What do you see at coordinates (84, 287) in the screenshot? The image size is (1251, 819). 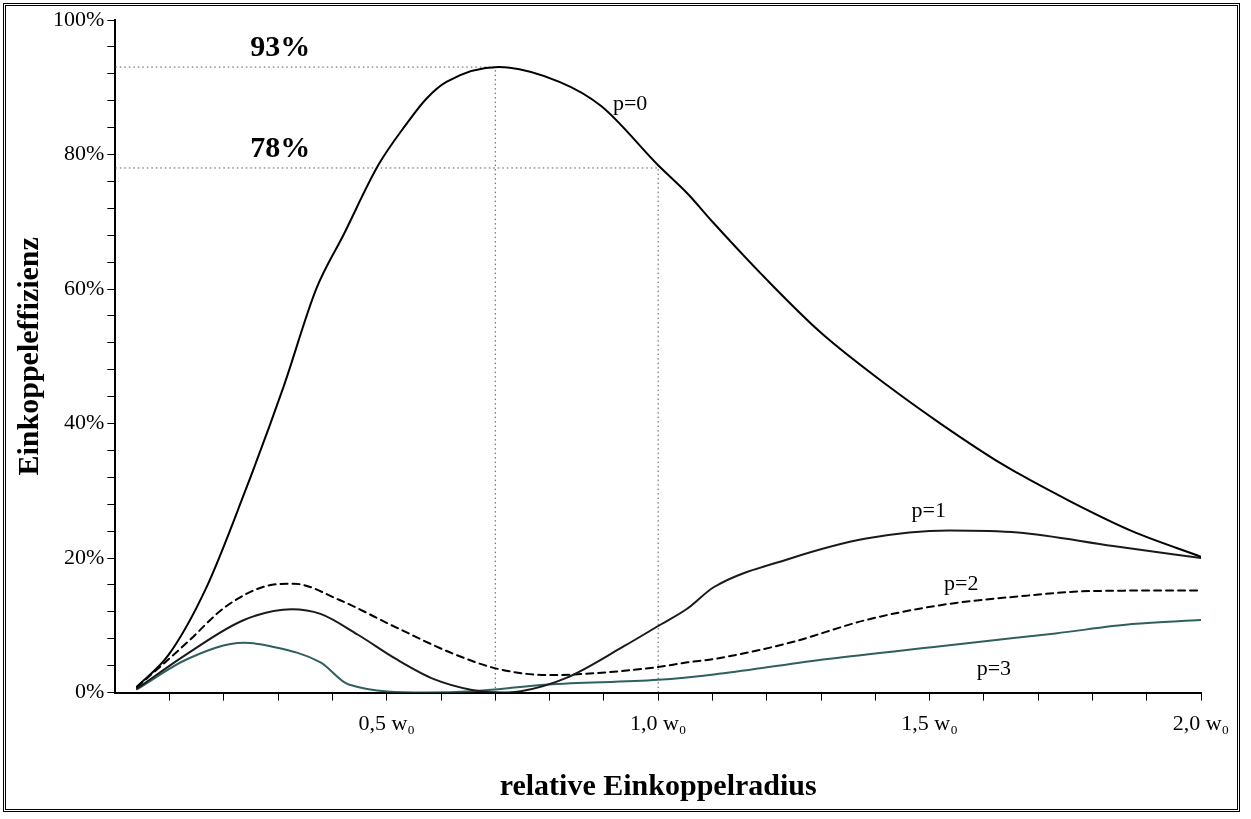 I see `y-tick-label: 60%` at bounding box center [84, 287].